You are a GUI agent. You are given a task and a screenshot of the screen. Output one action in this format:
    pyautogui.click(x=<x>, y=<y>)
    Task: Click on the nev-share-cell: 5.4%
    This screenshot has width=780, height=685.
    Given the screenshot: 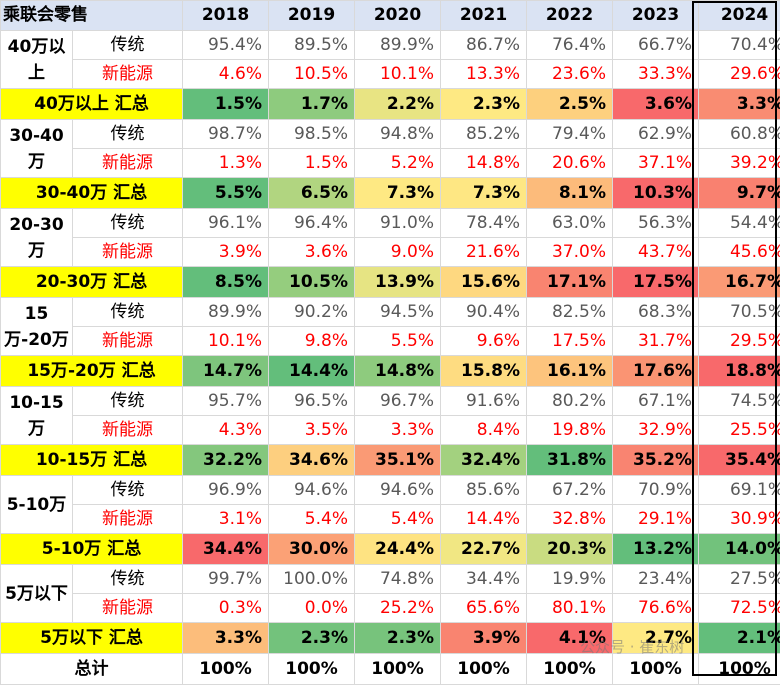 What is the action you would take?
    pyautogui.click(x=398, y=519)
    